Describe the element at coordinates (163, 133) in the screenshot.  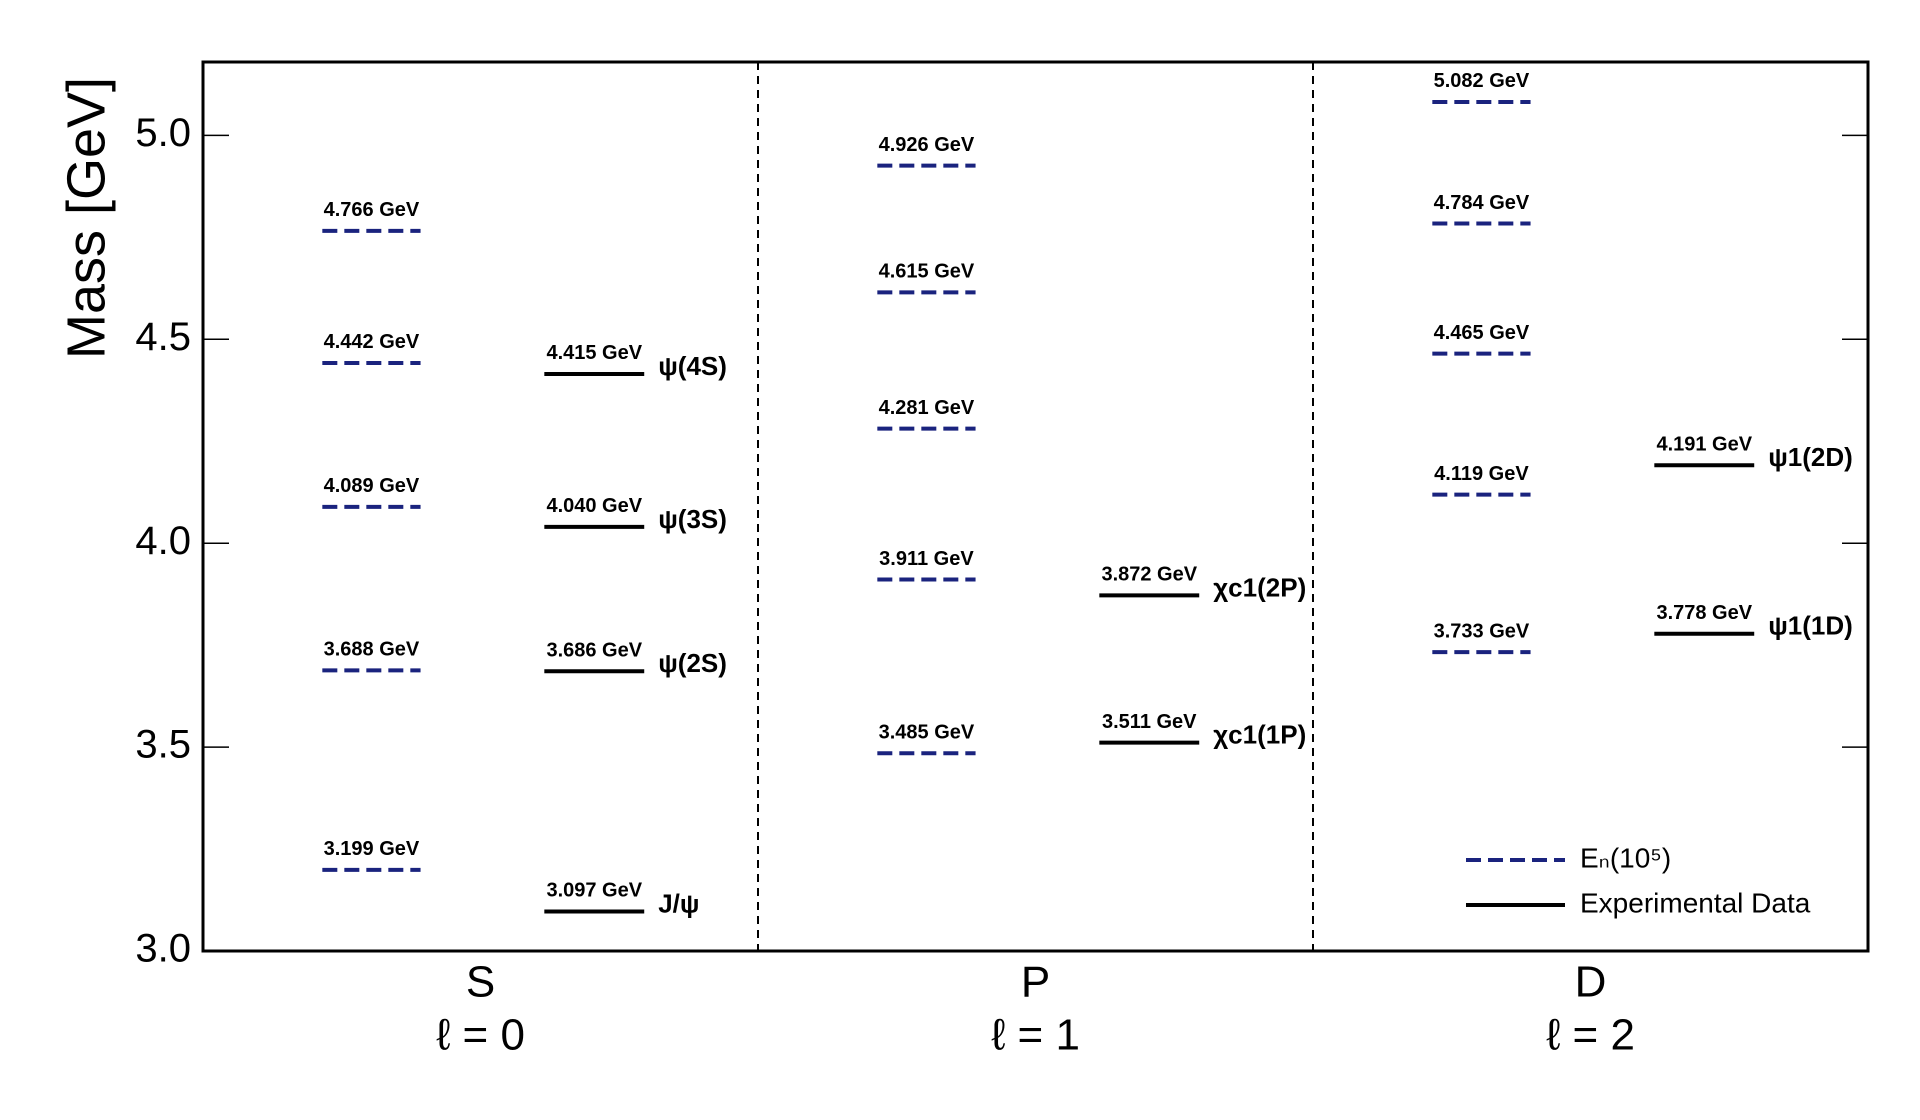
I see `y-tick-label: 5.0` at that location.